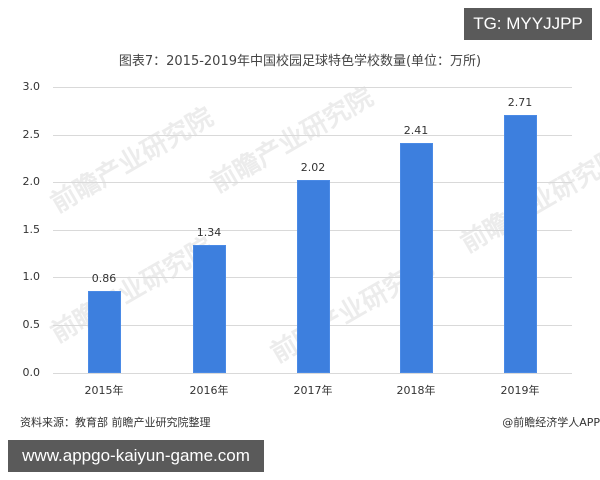 The width and height of the screenshot is (600, 480). Describe the element at coordinates (313, 276) in the screenshot. I see `bar-2017` at that location.